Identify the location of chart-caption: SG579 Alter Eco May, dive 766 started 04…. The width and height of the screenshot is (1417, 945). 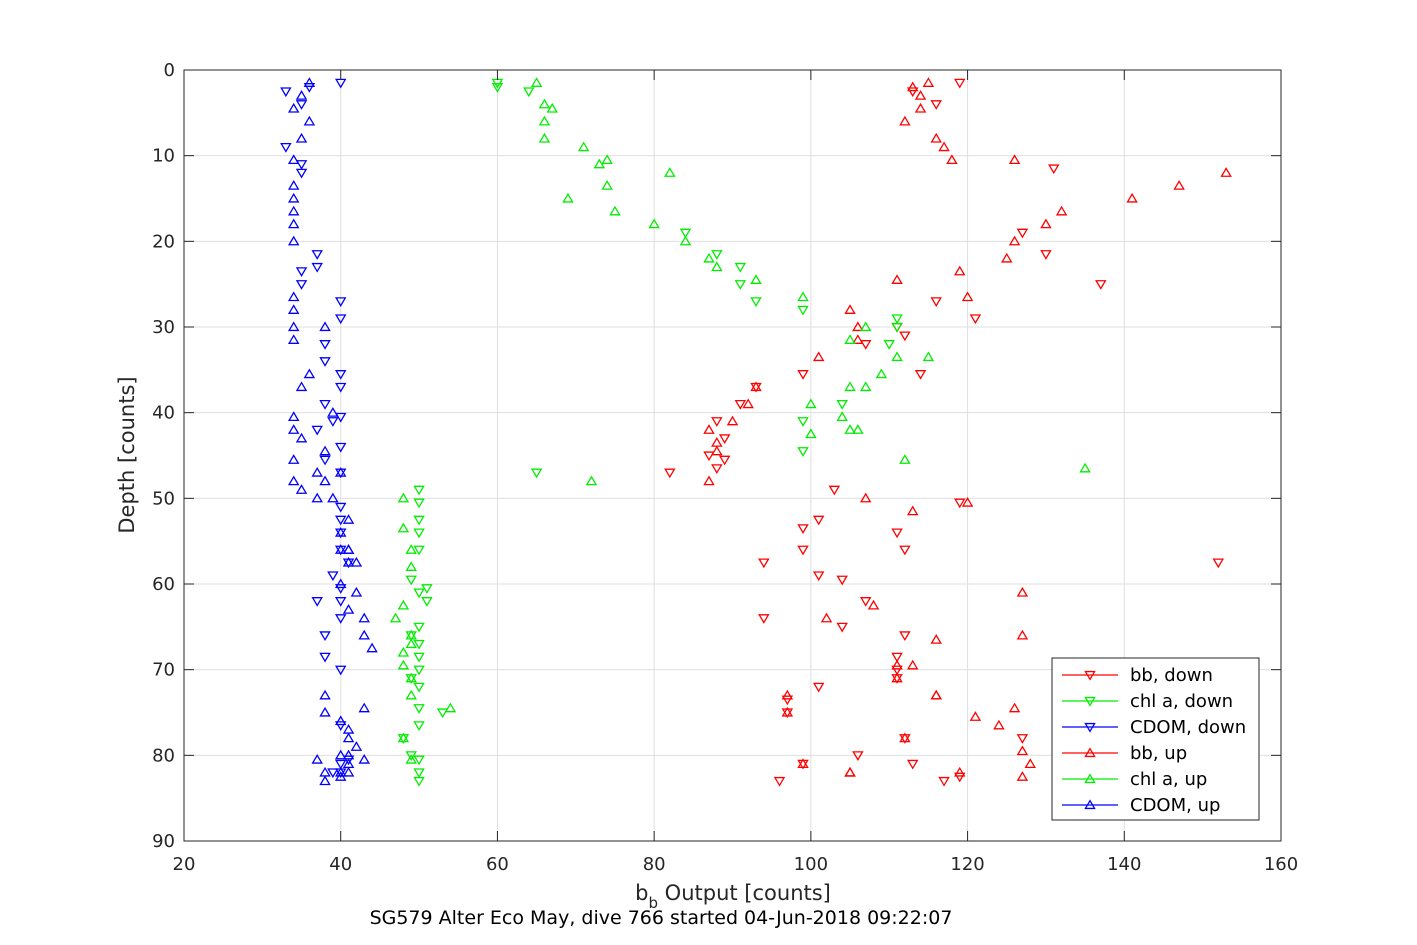
(661, 918).